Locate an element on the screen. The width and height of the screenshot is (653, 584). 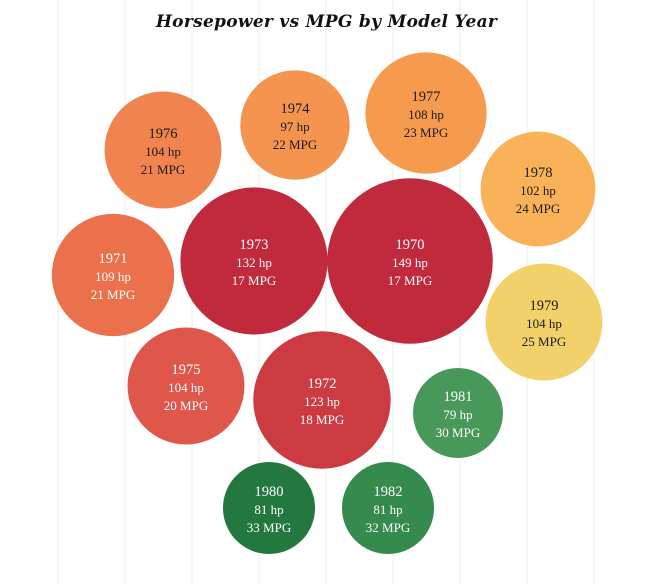
bubble-label-mpg: 18 MPG is located at coordinates (322, 419).